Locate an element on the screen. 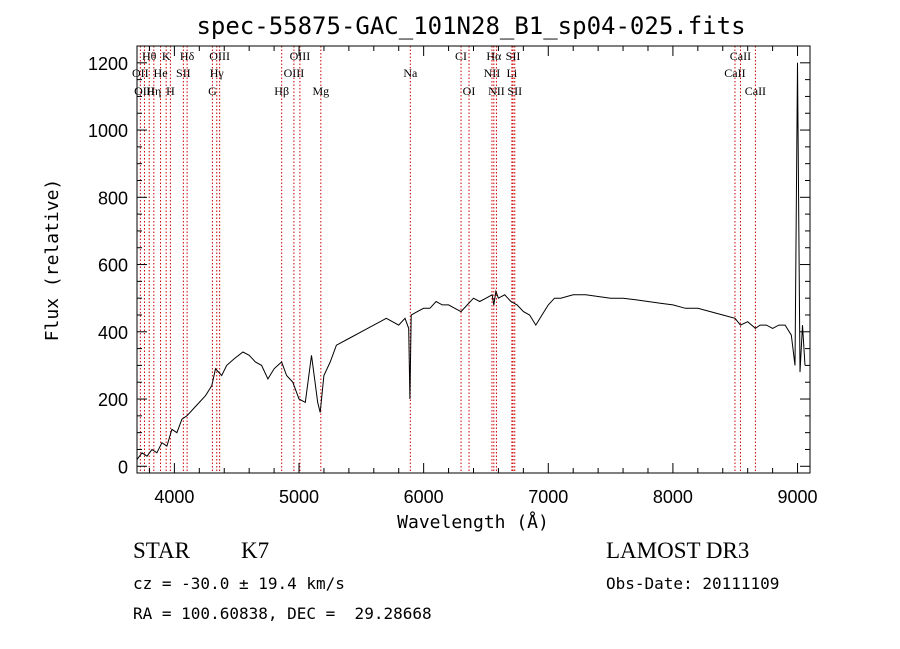 The height and width of the screenshot is (649, 900). obs-date-text: Obs-Date: 20111109 is located at coordinates (693, 583).